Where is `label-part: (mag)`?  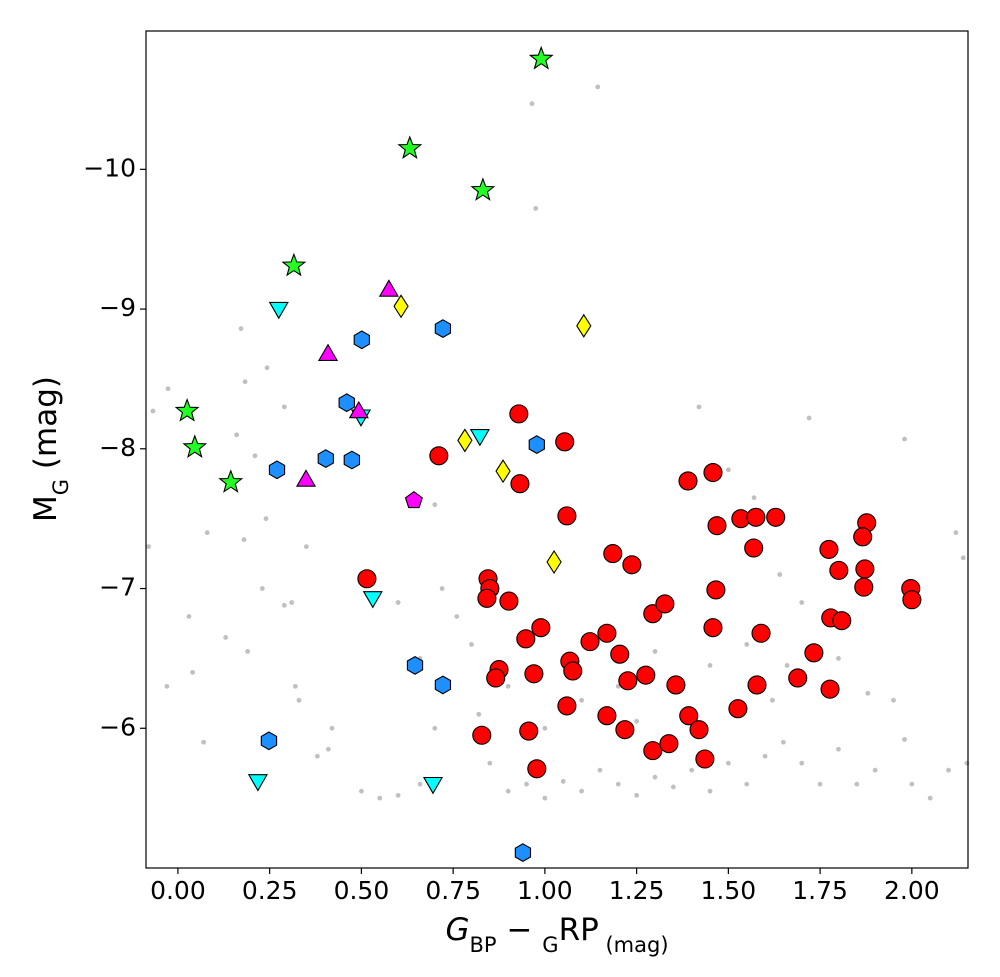
label-part: (mag) is located at coordinates (46, 427).